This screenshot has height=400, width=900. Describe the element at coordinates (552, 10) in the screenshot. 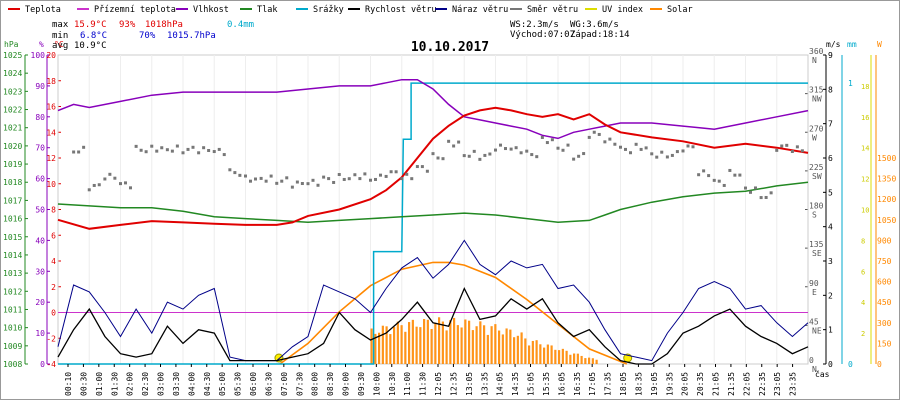

I see `legend-label-7: Směr větru` at that location.